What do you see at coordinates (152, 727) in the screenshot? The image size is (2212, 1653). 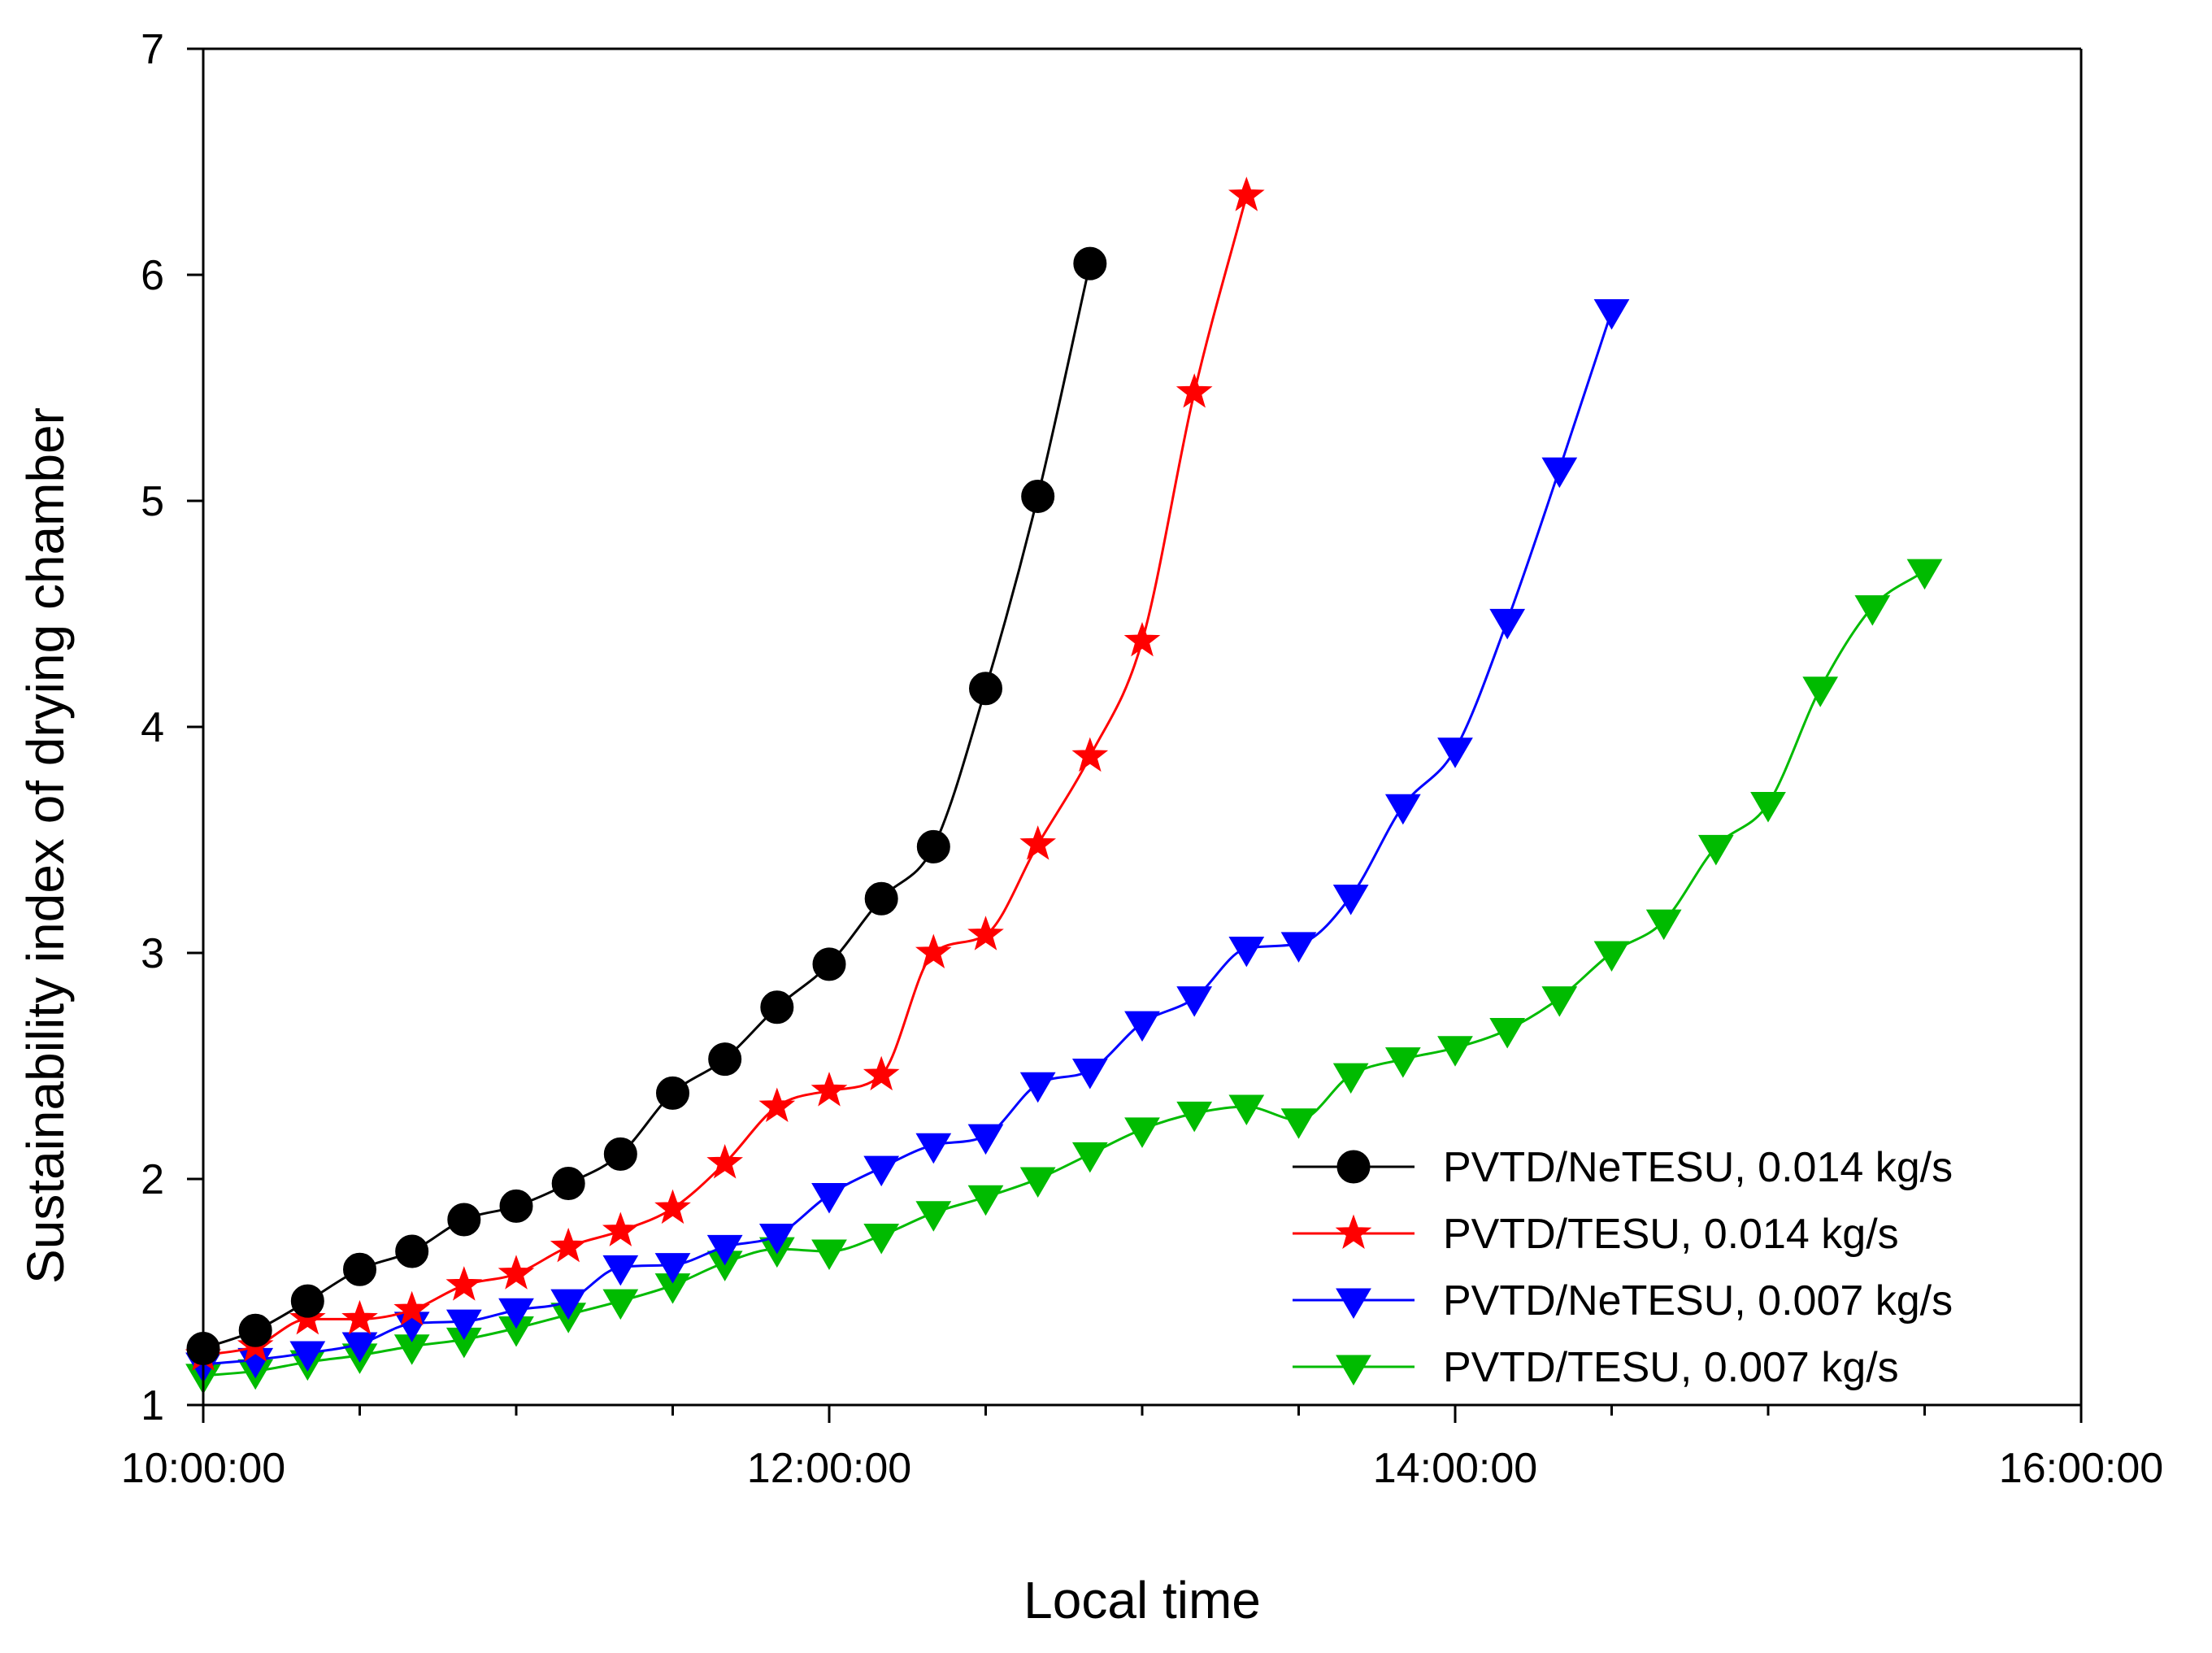 I see `y-tick-label: 4` at bounding box center [152, 727].